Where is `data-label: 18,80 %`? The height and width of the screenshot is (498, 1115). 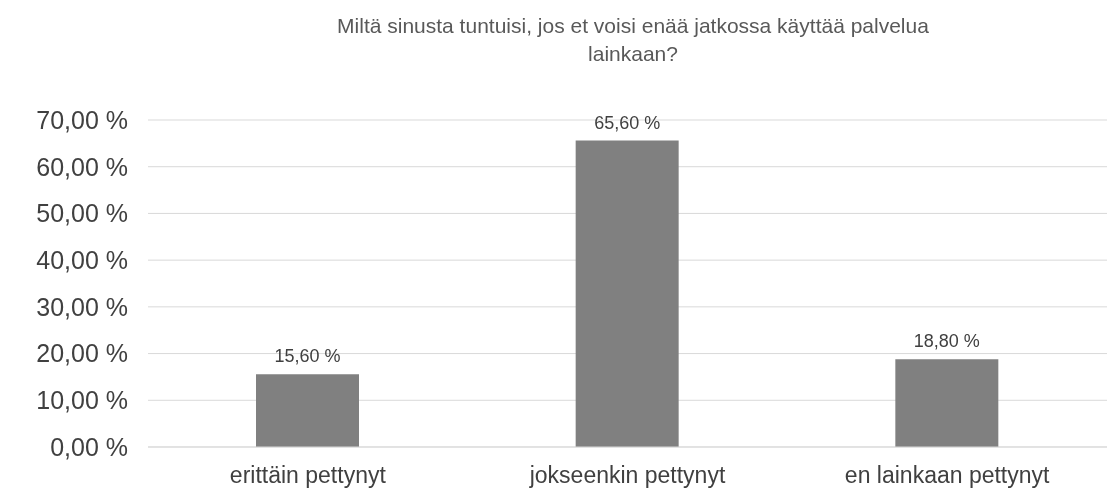 data-label: 18,80 % is located at coordinates (946, 341).